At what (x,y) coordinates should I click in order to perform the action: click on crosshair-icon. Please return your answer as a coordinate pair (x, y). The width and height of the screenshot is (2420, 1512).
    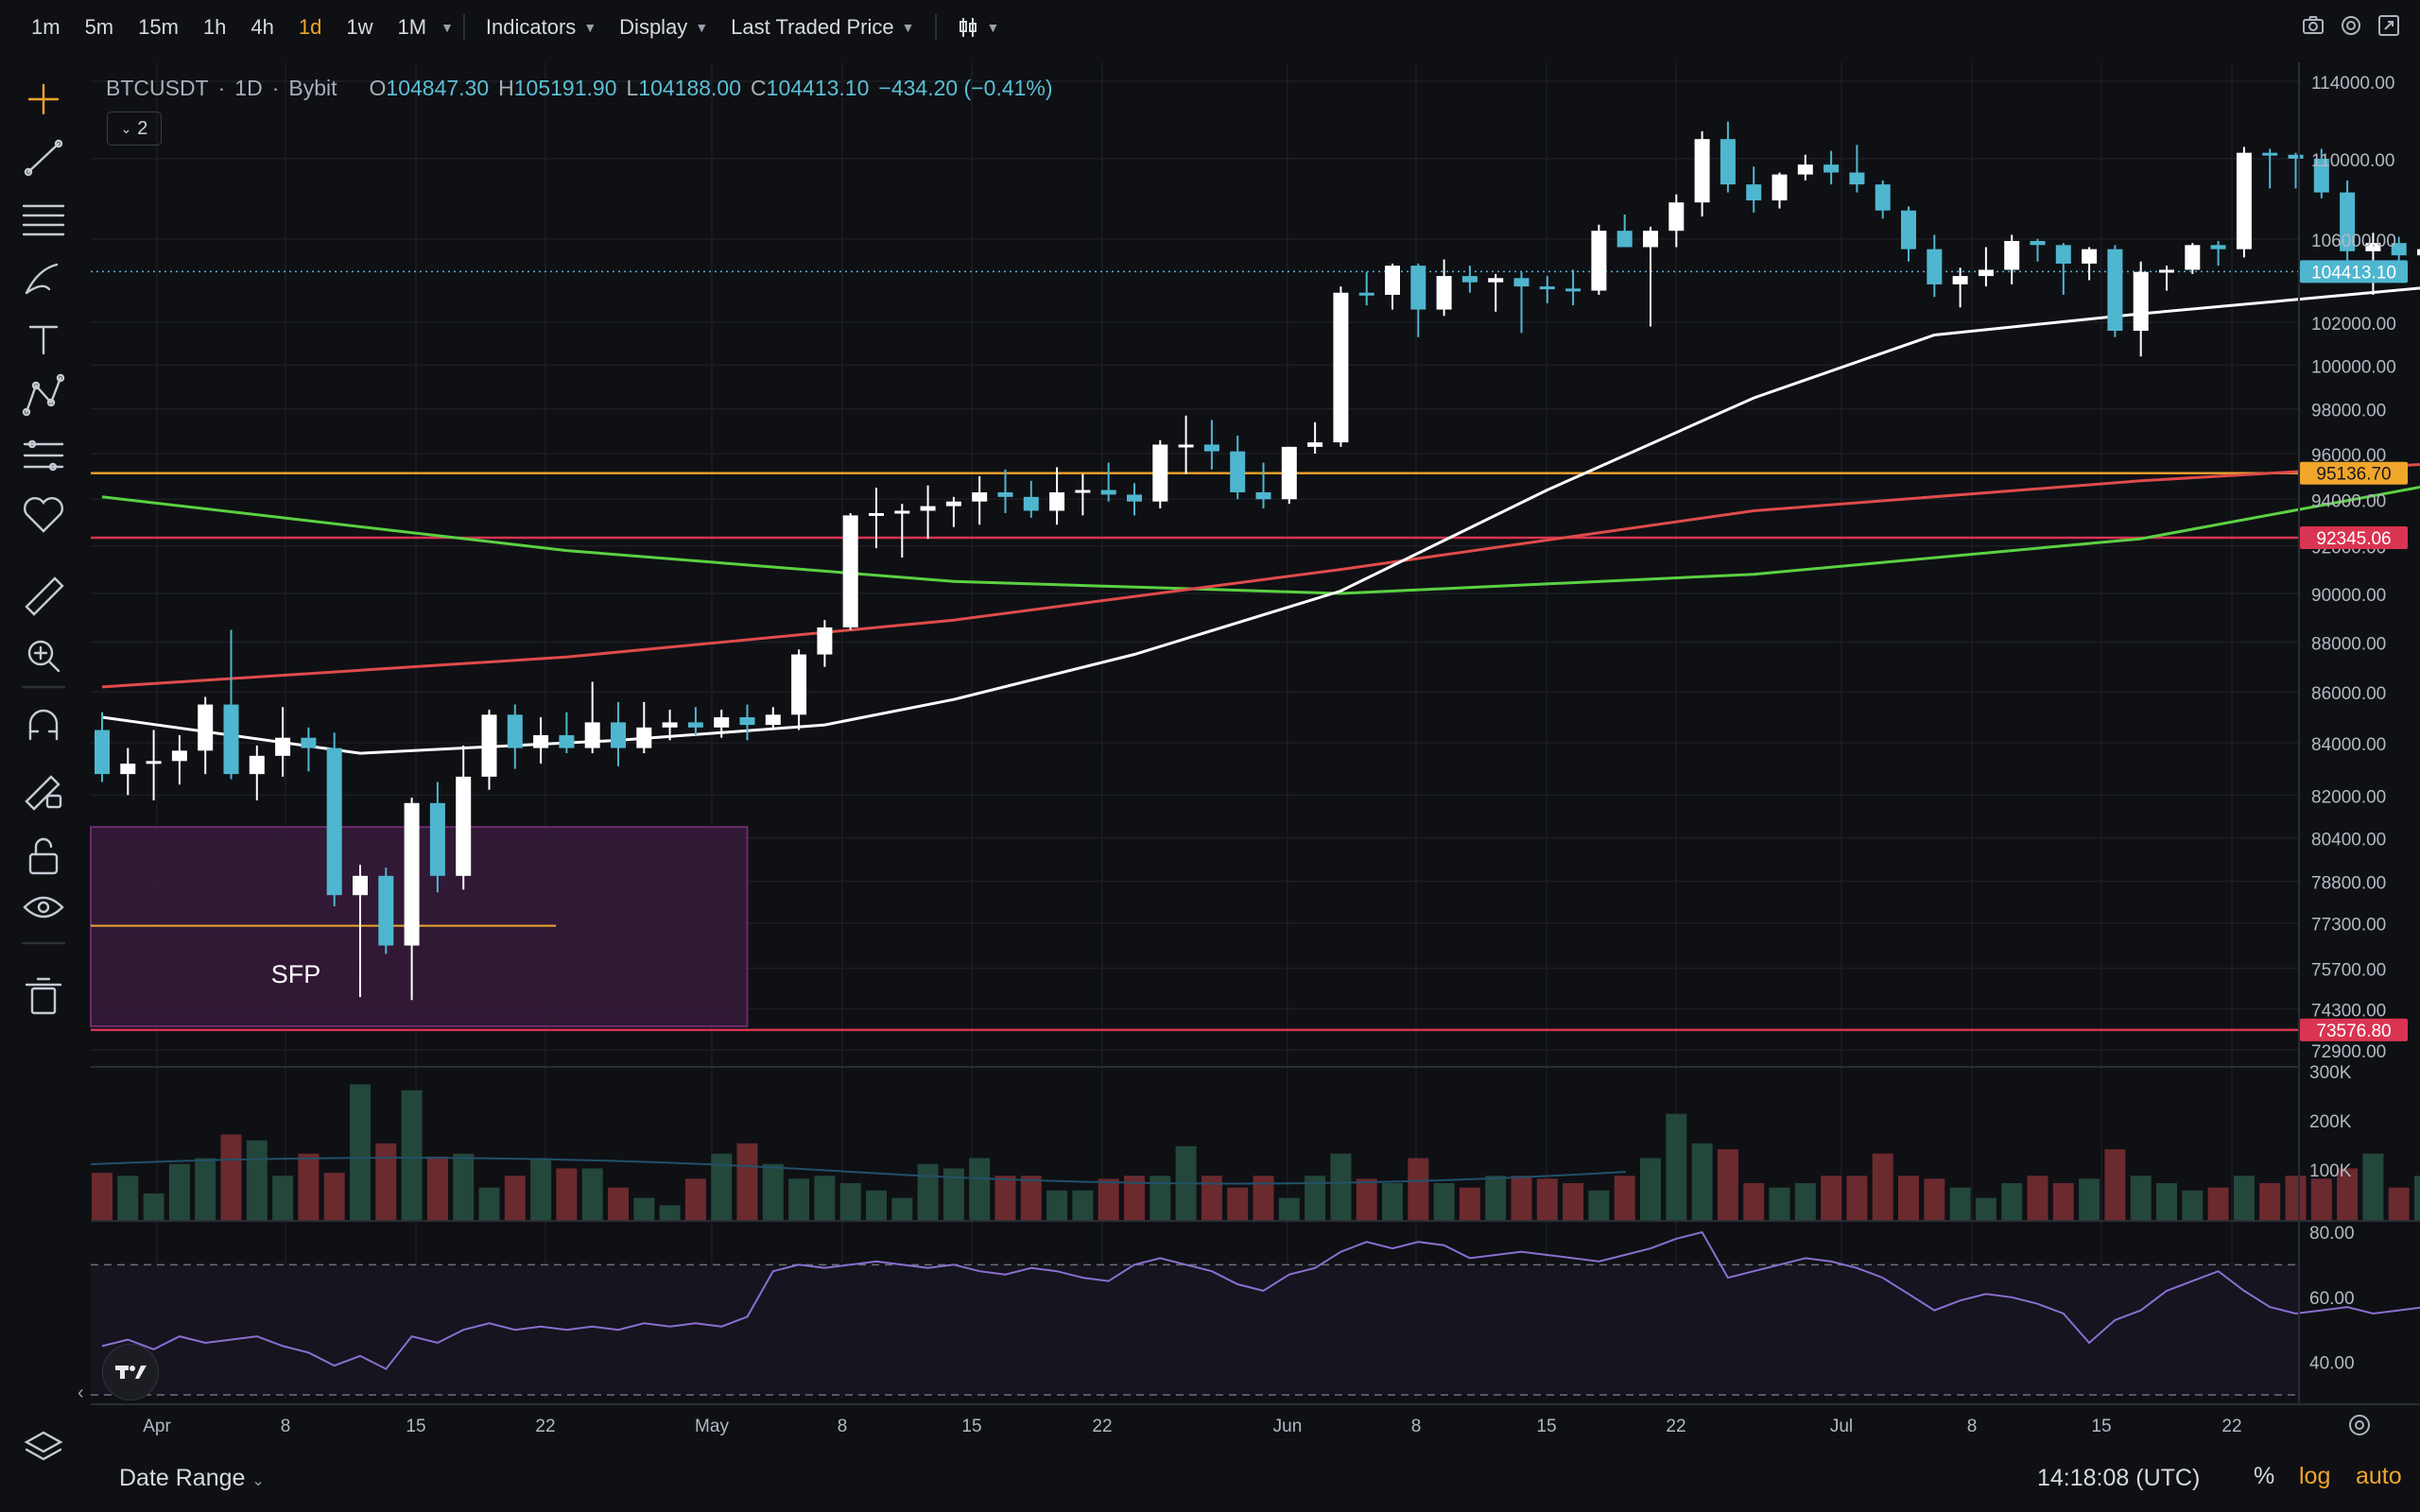
    Looking at the image, I should click on (43, 99).